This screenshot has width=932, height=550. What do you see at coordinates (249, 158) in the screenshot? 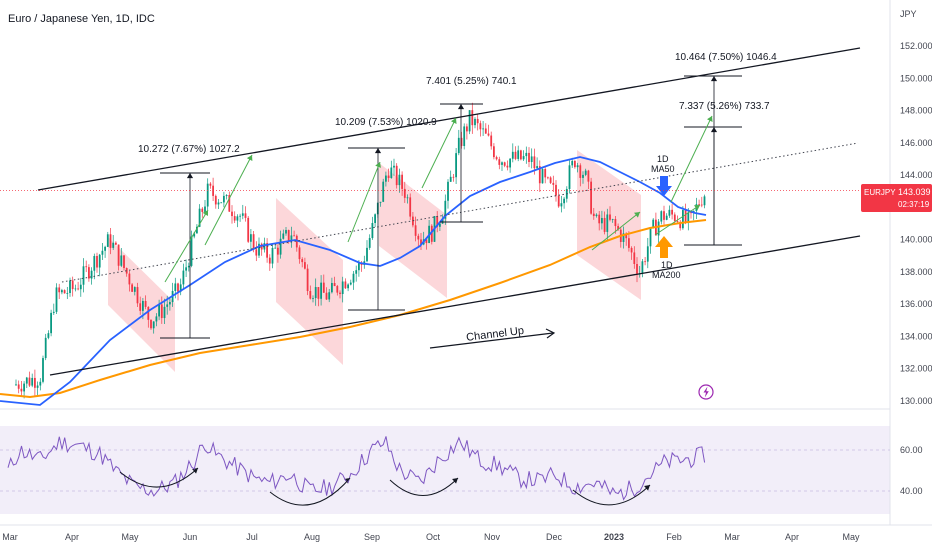
I see `projection-arrowhead` at bounding box center [249, 158].